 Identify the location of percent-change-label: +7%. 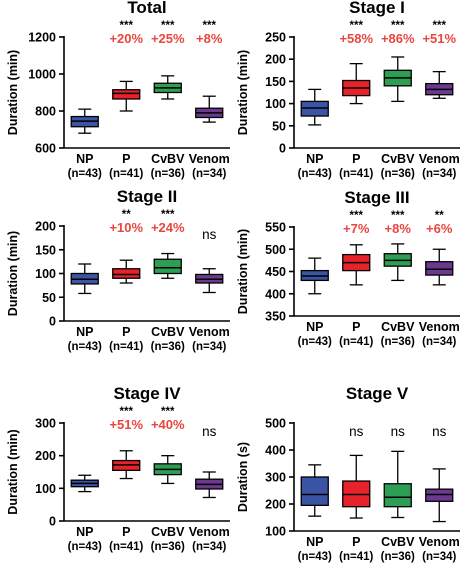
(356, 228).